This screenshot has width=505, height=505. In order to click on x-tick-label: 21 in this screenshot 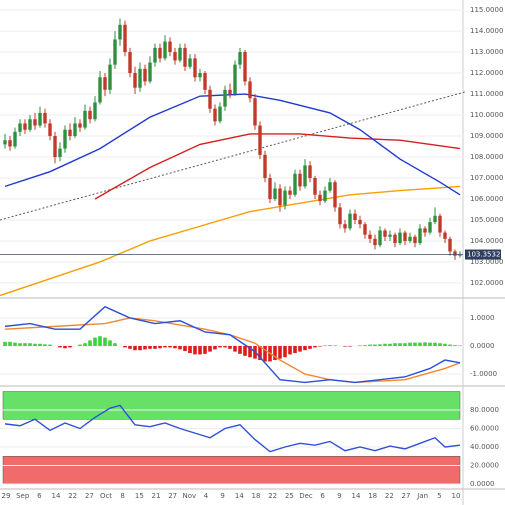, I will do `click(156, 496)`.